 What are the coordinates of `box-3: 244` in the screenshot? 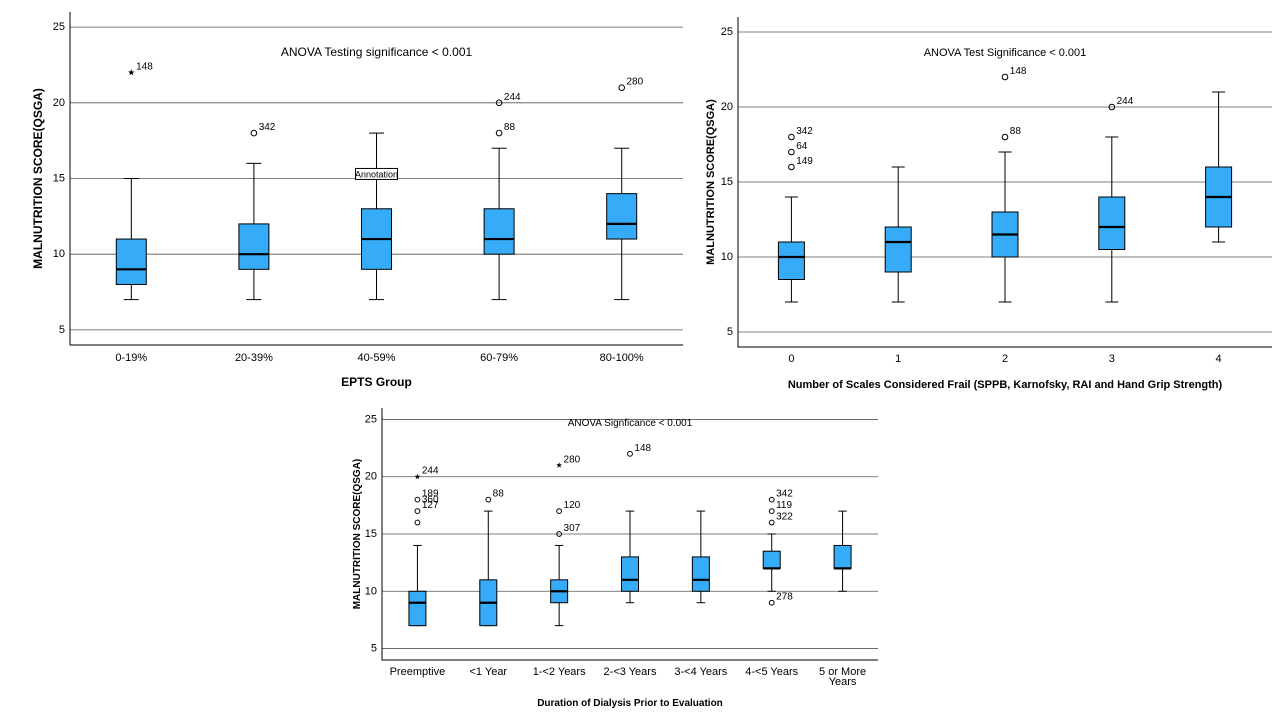 It's located at (1116, 199).